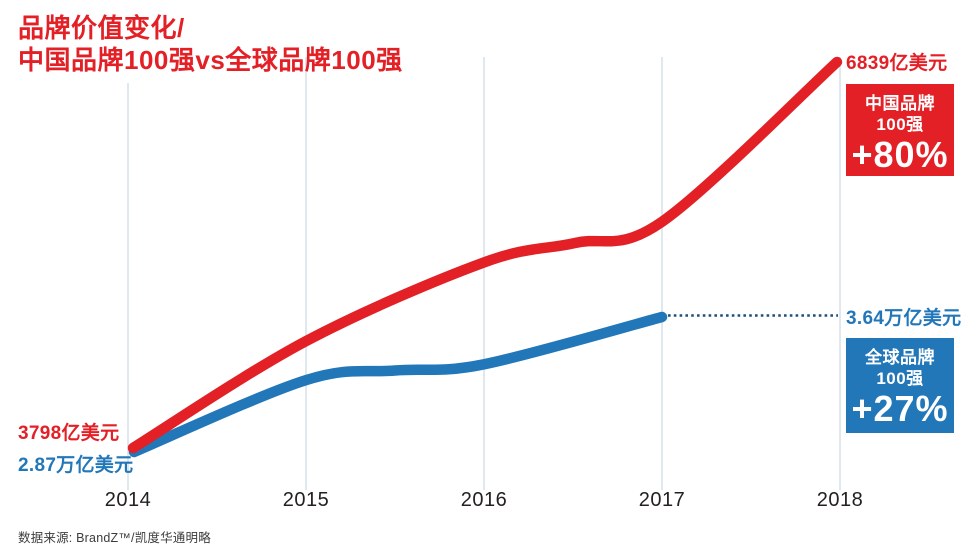  What do you see at coordinates (900, 124) in the screenshot?
I see `china-badge-name-line2: 100强` at bounding box center [900, 124].